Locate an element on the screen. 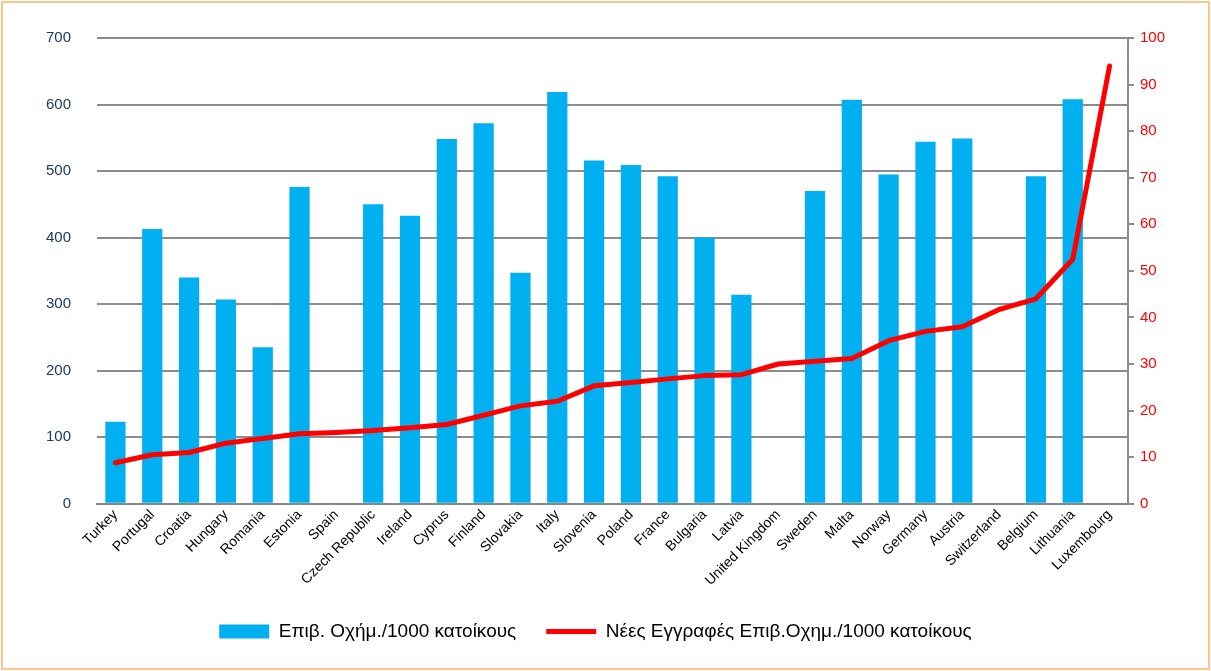  y-tick-label: 200 is located at coordinates (59, 369).